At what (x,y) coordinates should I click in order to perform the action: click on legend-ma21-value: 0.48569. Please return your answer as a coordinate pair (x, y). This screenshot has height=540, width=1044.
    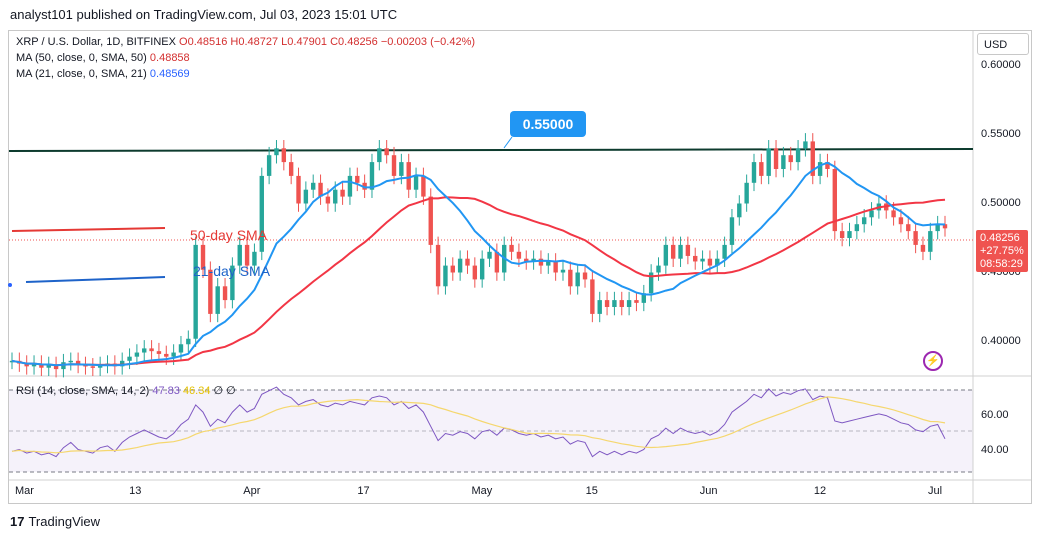
    Looking at the image, I should click on (169, 74).